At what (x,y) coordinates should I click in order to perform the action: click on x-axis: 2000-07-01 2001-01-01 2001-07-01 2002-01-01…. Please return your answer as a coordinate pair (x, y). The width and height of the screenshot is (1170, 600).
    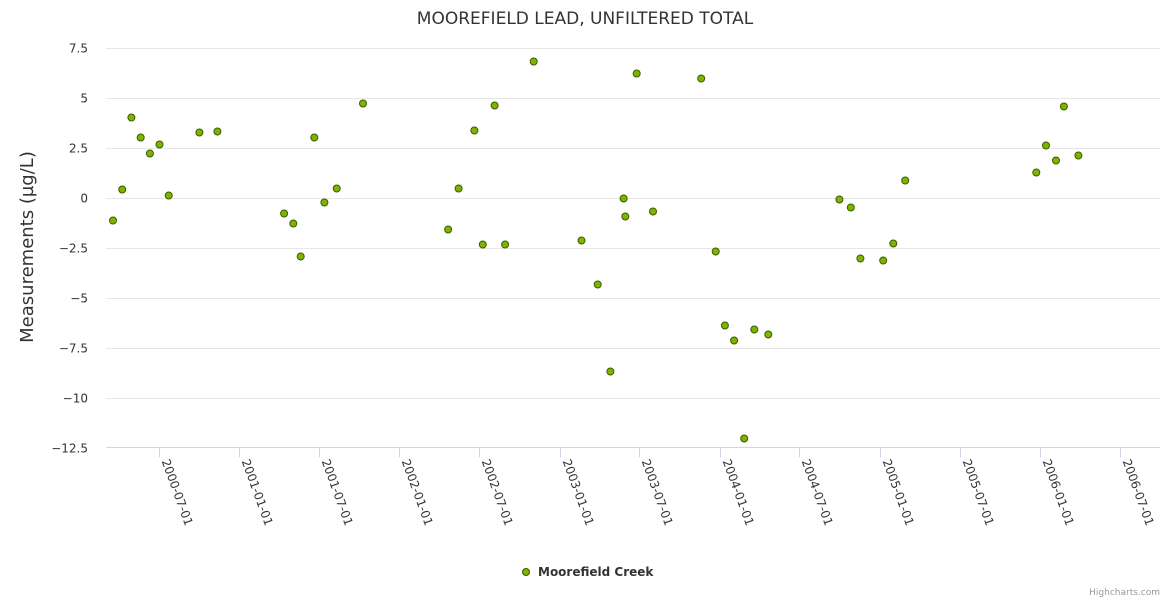
    Looking at the image, I should click on (658, 487).